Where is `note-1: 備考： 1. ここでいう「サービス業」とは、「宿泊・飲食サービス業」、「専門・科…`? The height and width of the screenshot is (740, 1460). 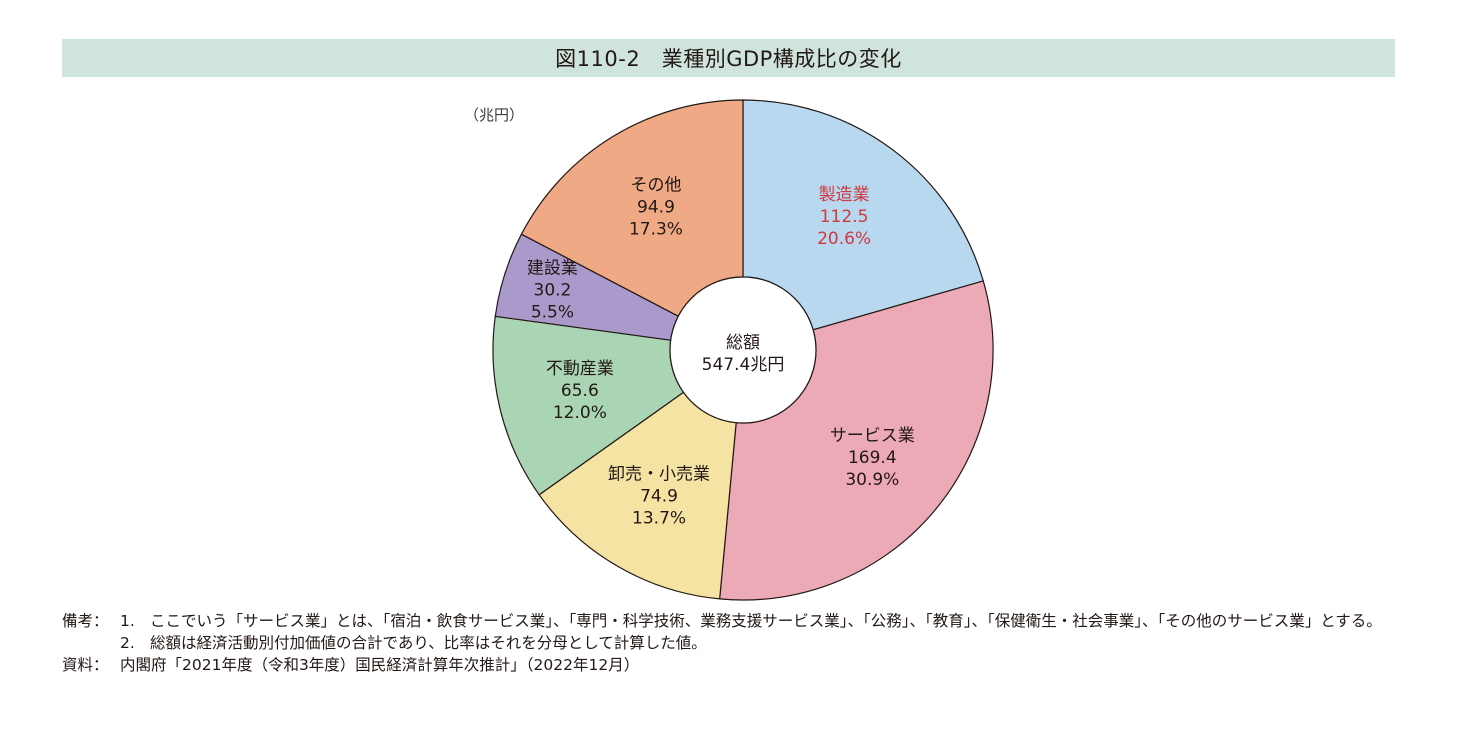
note-1: 備考： 1. ここでいう「サービス業」とは、「宿泊・飲食サービス業」、「専門・科… is located at coordinates (732, 621).